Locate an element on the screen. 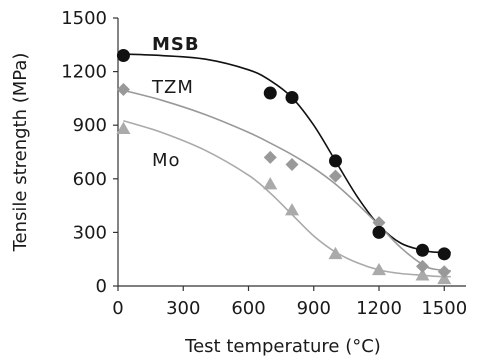  x-tick-group: 0 300 600 900 1200 1500 is located at coordinates (289, 302).